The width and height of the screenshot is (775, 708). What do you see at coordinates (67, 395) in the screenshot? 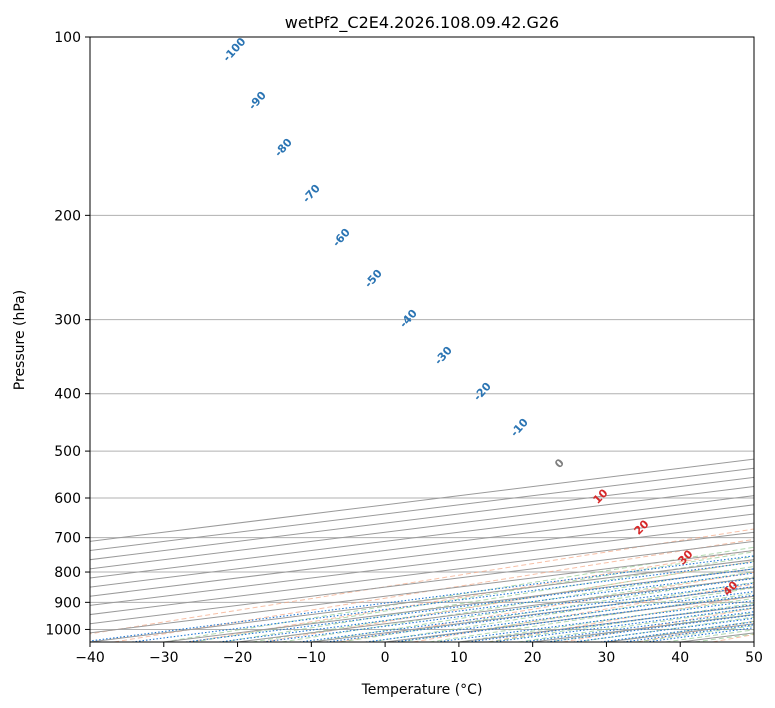
I see `y-tick-label: 400` at bounding box center [67, 395].